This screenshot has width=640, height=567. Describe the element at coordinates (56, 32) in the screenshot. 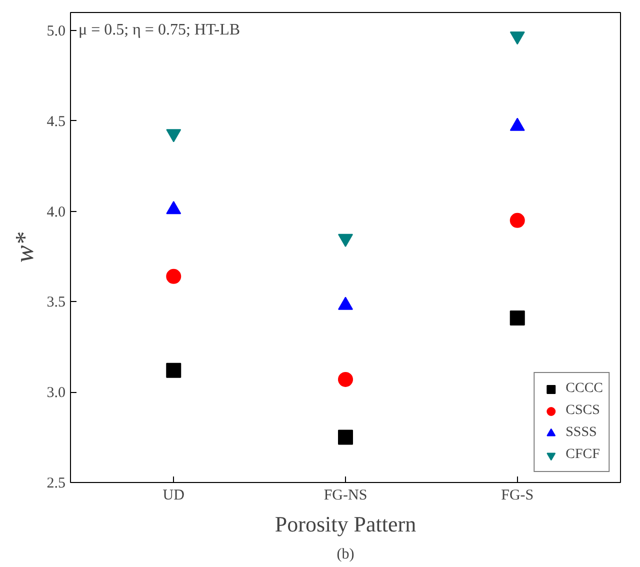

I see `y-tick-label: 5.0` at that location.